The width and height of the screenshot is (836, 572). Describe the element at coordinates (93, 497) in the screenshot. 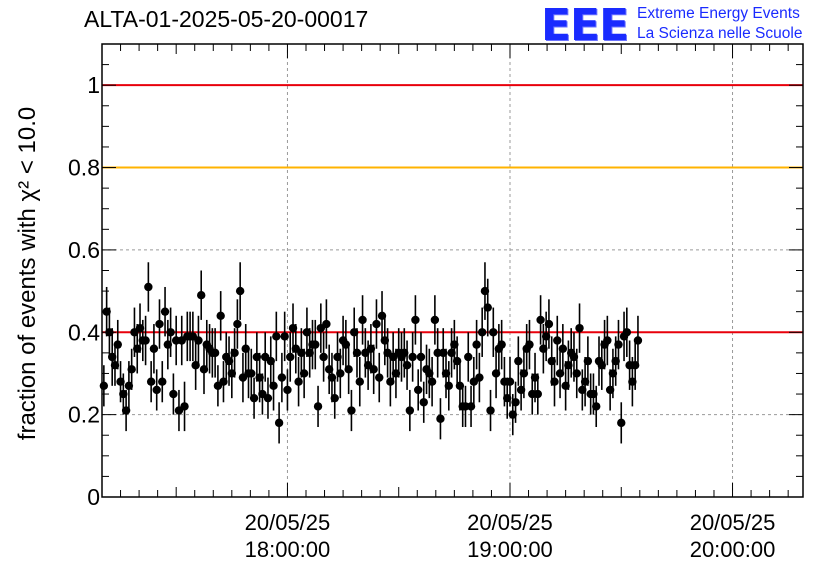

I see `y-tick-label: 0` at that location.